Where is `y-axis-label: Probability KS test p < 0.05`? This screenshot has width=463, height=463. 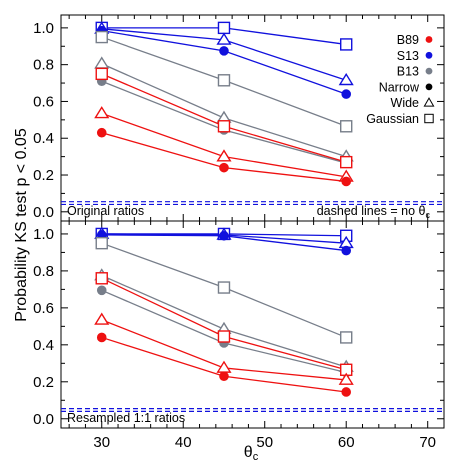
y-axis-label: Probability KS test p < 0.05 is located at coordinates (21, 225).